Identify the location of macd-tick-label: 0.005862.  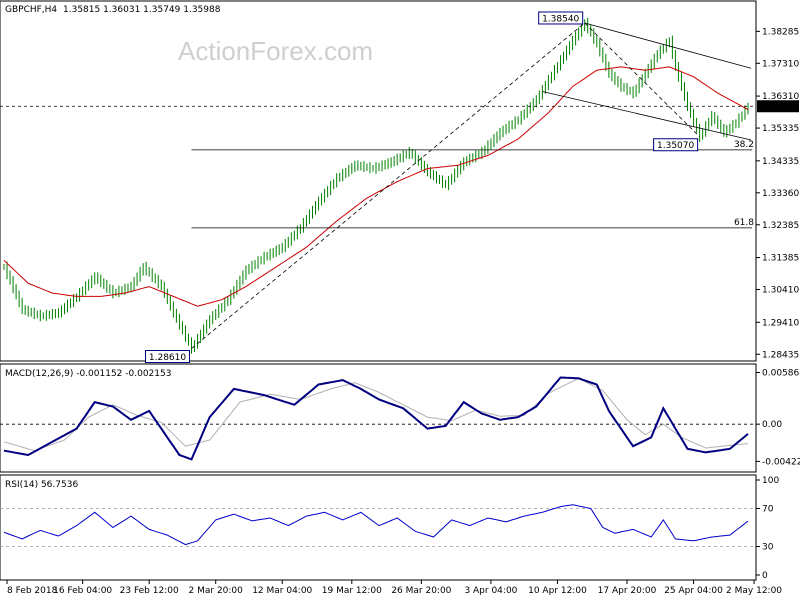
(781, 374).